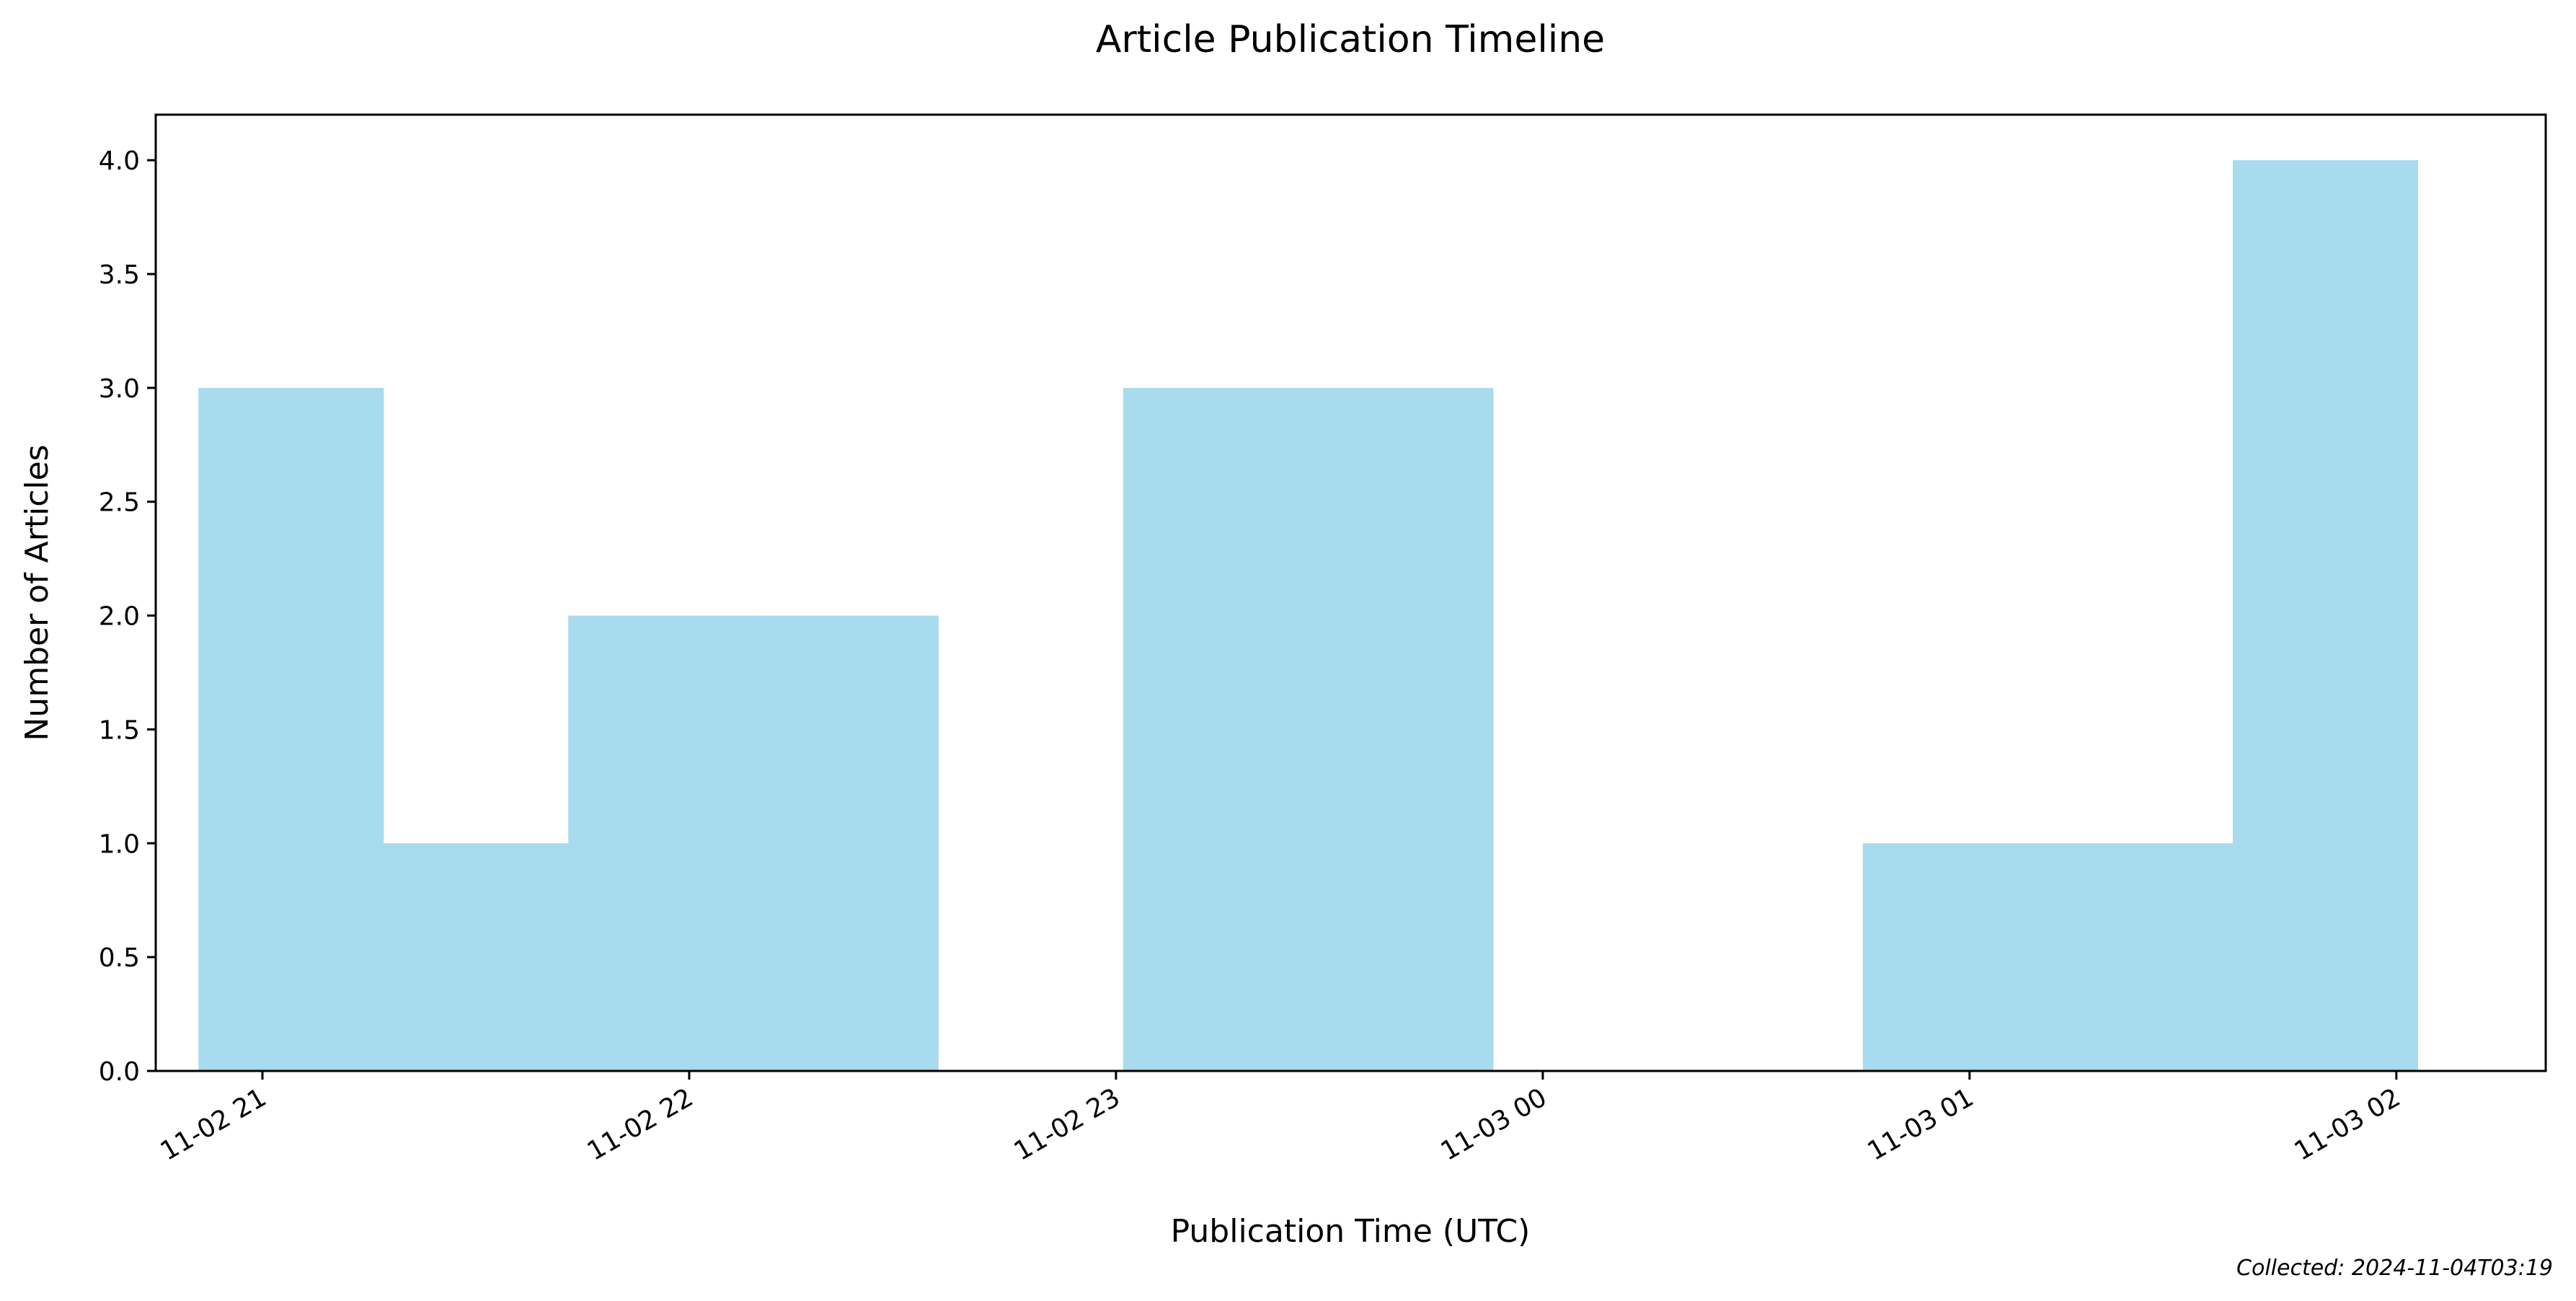 This screenshot has width=2576, height=1301. What do you see at coordinates (2348, 1124) in the screenshot?
I see `x-tick-label-5: 11-03 02` at bounding box center [2348, 1124].